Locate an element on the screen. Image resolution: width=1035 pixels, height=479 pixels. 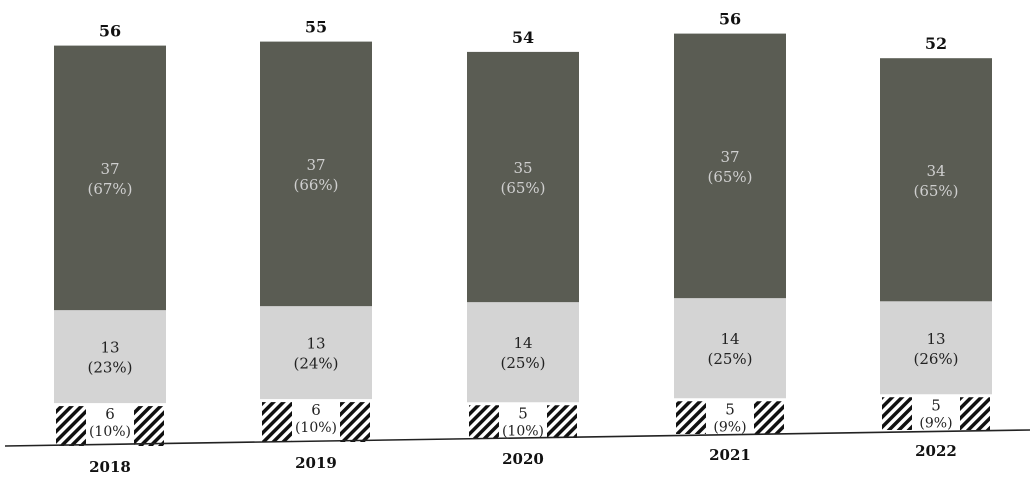
hatch-left-2018 is located at coordinates (71, 426).